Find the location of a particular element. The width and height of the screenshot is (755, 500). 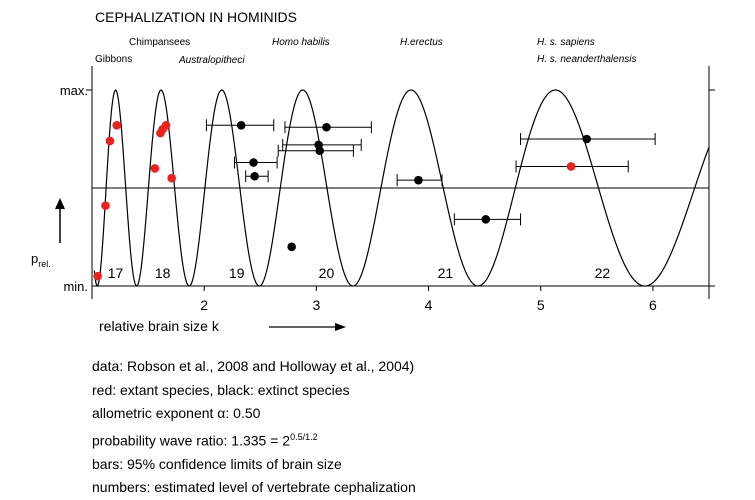

label-homo-habilis: Homo habilis is located at coordinates (301, 42).